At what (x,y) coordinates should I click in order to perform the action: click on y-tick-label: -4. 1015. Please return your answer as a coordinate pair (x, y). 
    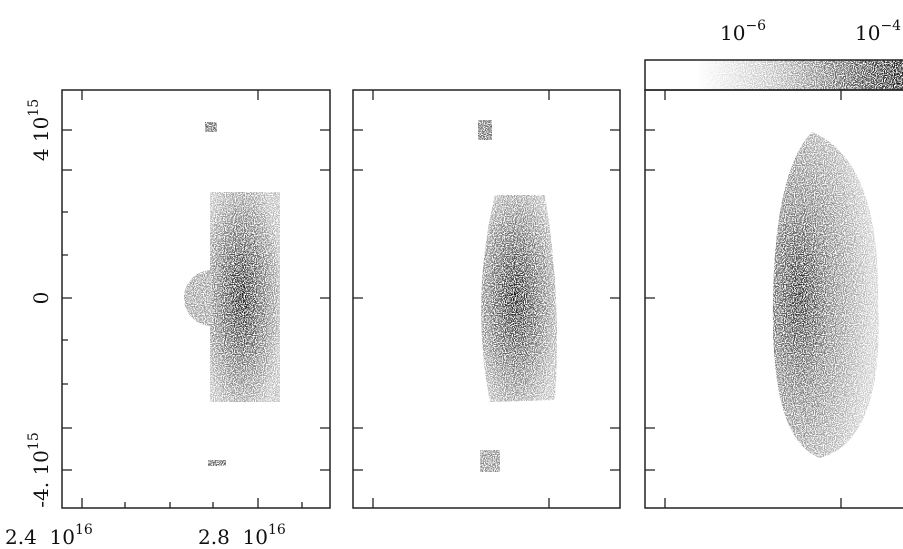
    Looking at the image, I should click on (39, 469).